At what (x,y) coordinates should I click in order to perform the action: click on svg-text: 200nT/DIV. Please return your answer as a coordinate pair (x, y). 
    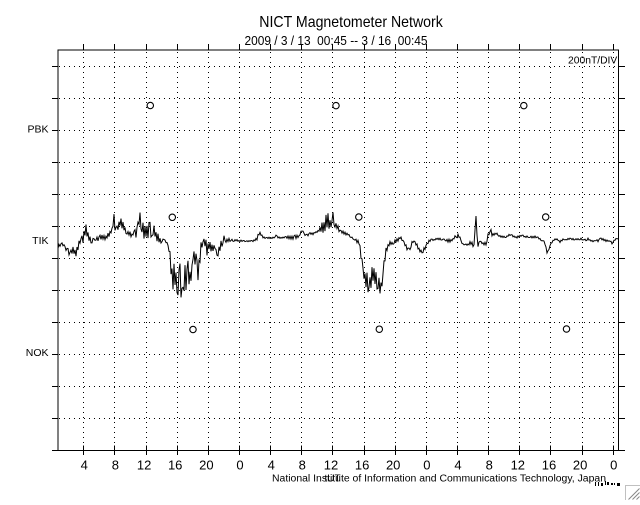
    Looking at the image, I should click on (593, 61).